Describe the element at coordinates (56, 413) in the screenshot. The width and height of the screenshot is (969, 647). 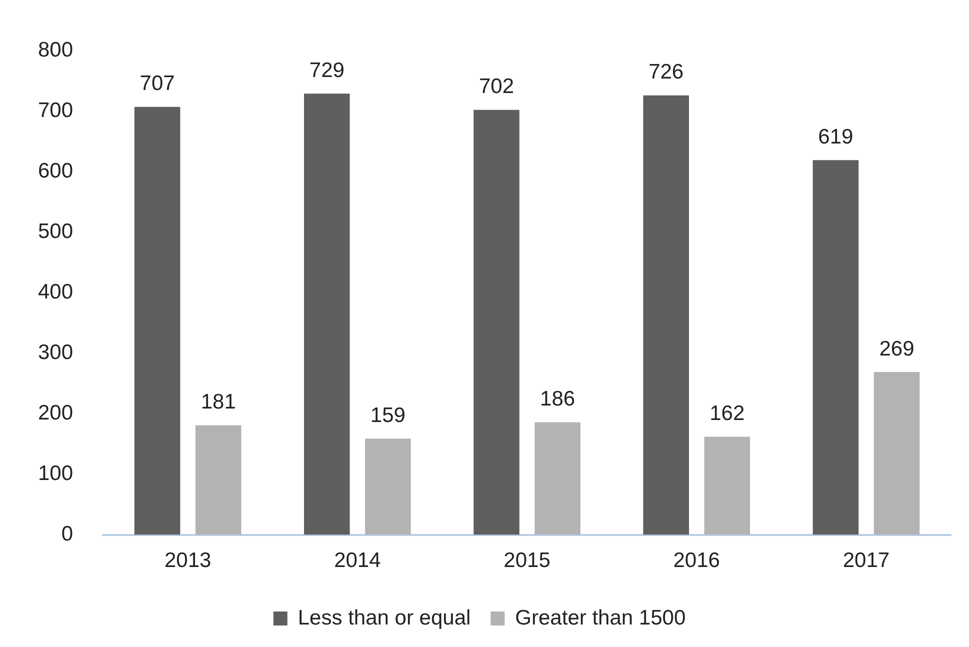
I see `y-tick-label: 200` at that location.